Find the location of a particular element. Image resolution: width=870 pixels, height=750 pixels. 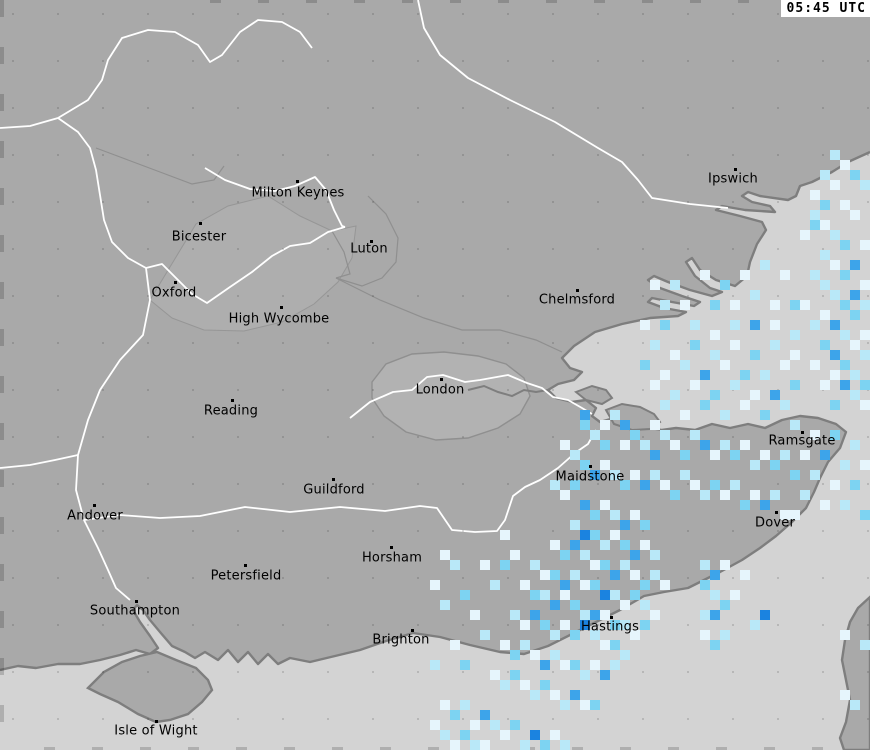

isle-of-grain is located at coordinates (594, 395).